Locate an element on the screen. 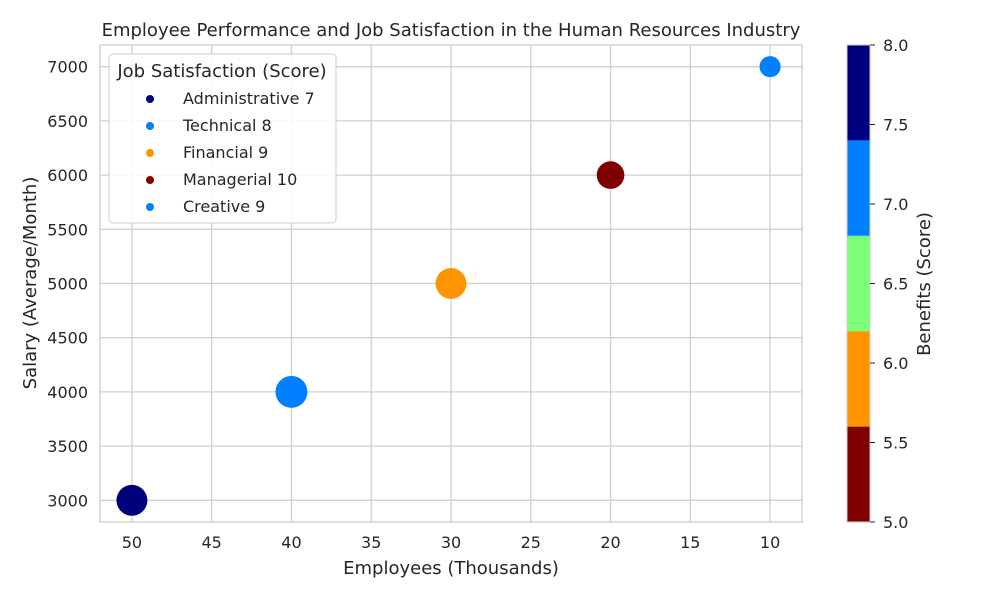 Image resolution: width=1000 pixels, height=600 pixels. bubble-creative is located at coordinates (770, 66).